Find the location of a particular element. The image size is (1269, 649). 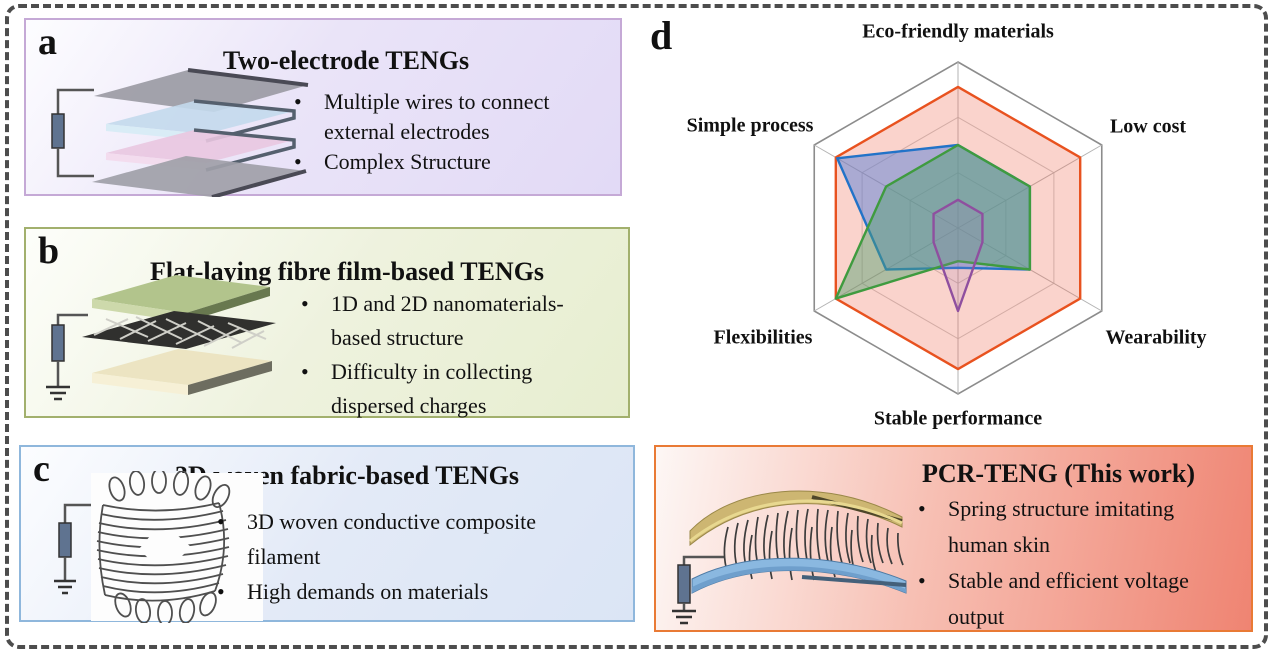

list-item: Complex Structure is located at coordinates (449, 162).